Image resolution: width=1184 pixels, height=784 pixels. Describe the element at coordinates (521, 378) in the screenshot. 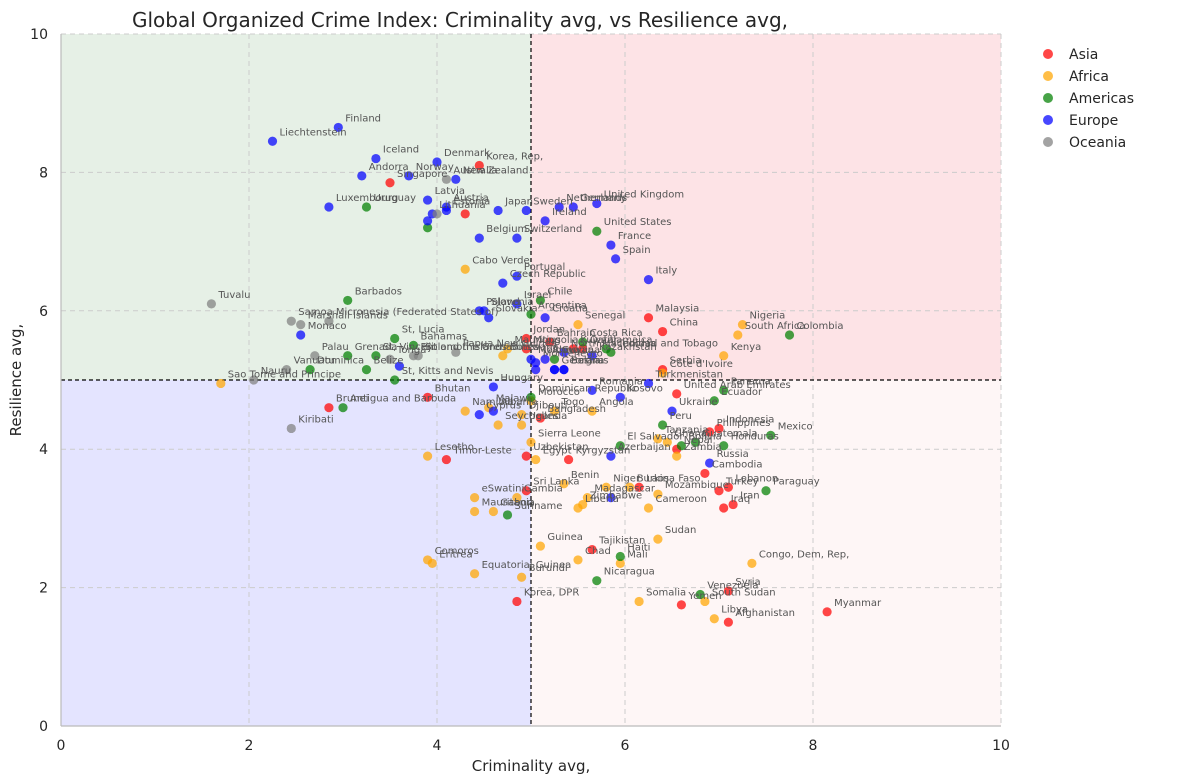

I see `point-label: Hungary` at that location.